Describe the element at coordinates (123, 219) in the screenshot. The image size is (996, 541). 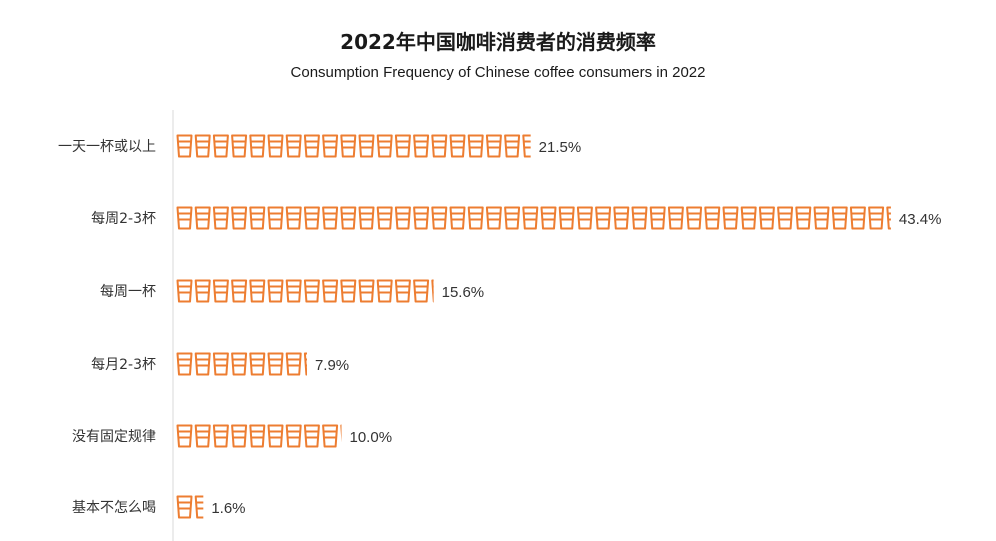
I see `category-label: 每周2-3杯` at that location.